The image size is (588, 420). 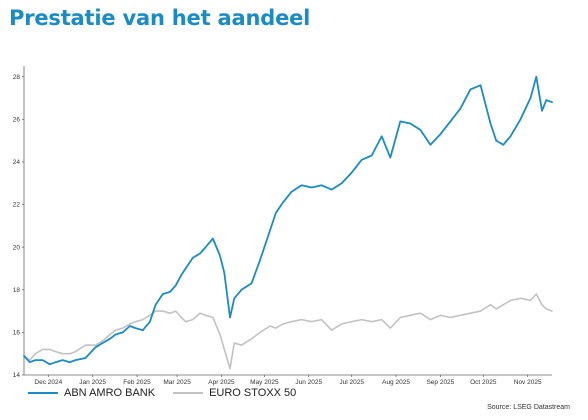 I want to click on x-tick-label: Nov 2025, so click(x=528, y=382).